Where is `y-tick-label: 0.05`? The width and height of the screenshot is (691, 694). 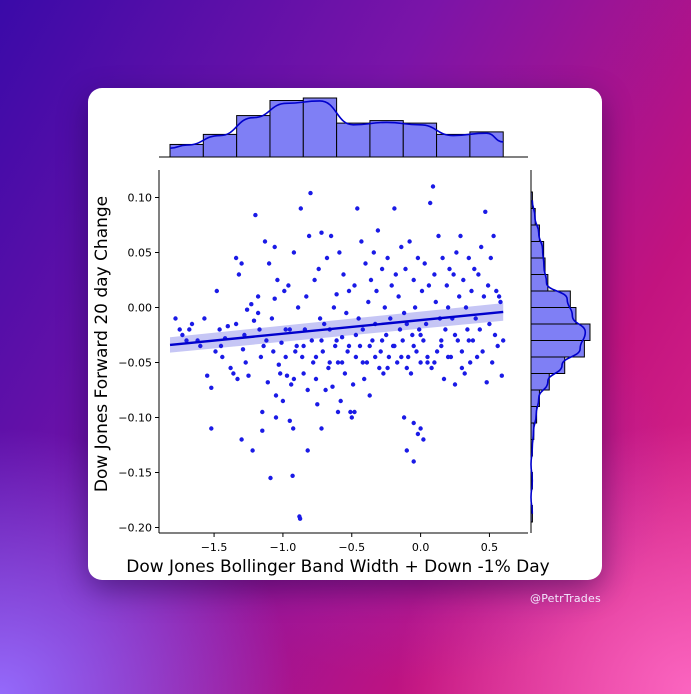 y-tick-label: 0.05 is located at coordinates (140, 253).